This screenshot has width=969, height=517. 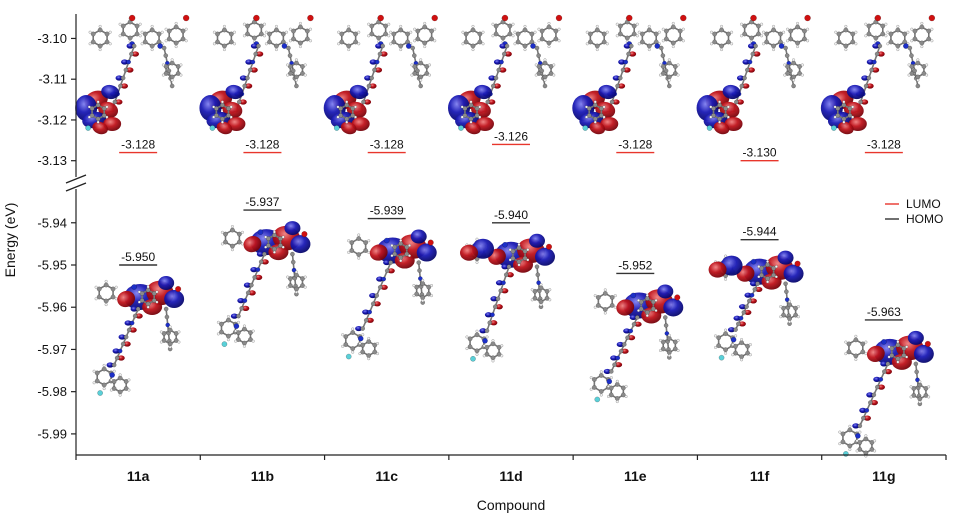 I want to click on x-tick-label: 11a, so click(x=138, y=476).